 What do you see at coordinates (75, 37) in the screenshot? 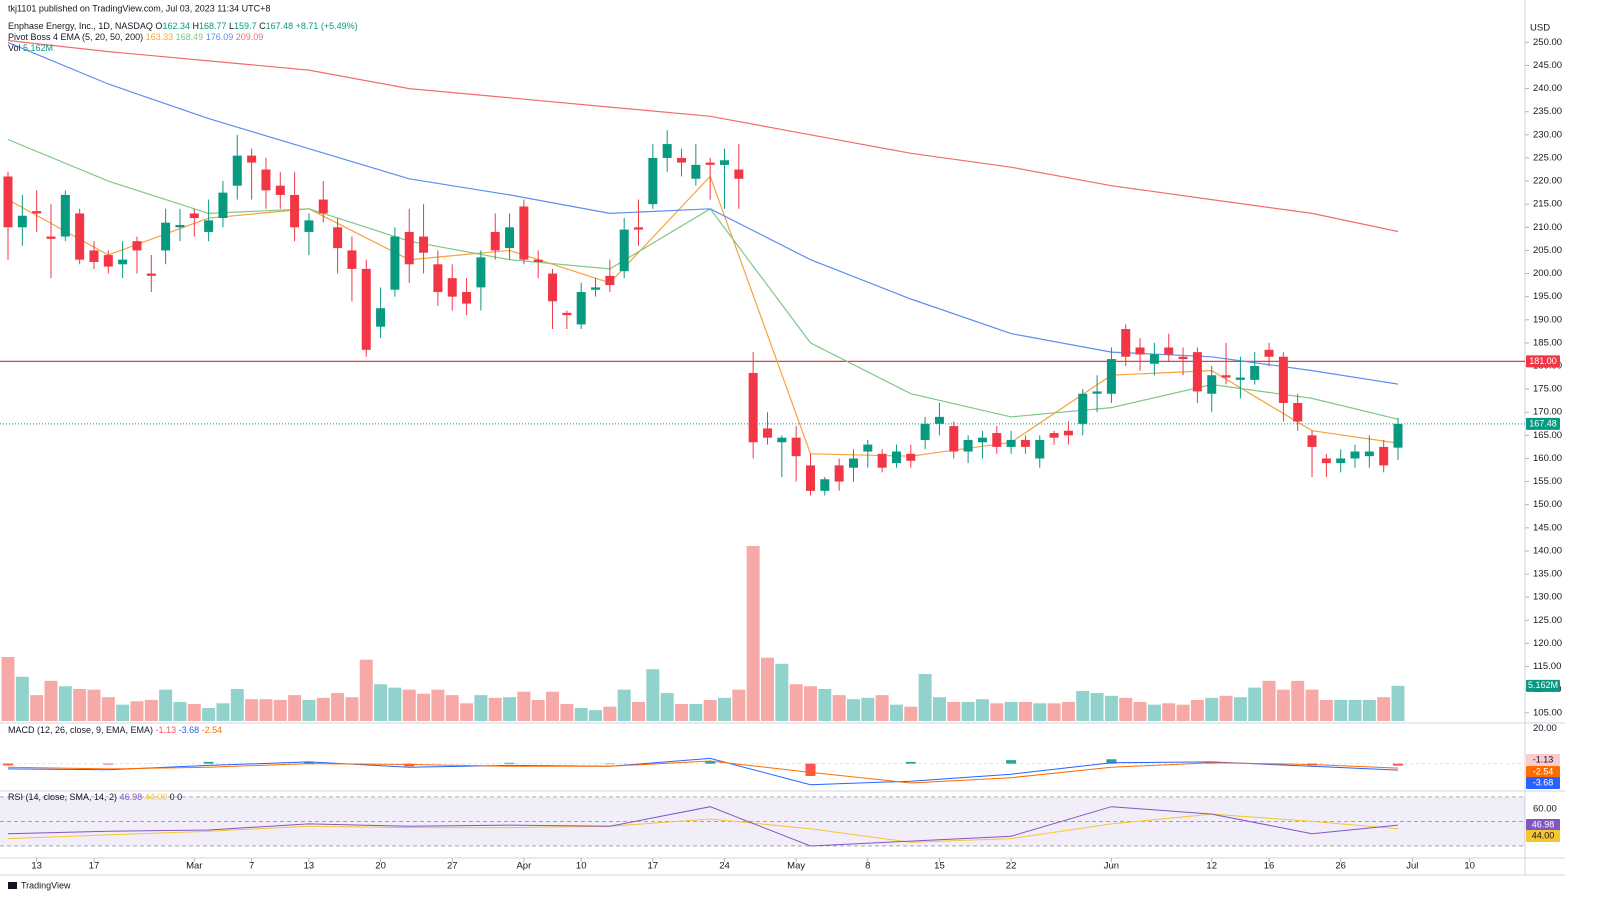
I see `legend-item: Pivot Boss 4 EMA (5, 20, 50, 200)` at bounding box center [75, 37].